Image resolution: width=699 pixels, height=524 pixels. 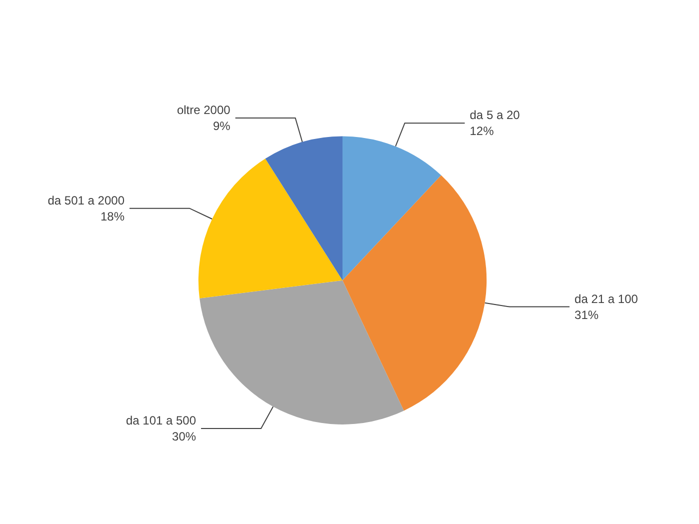 What do you see at coordinates (203, 109) in the screenshot?
I see `slice-label: oltre 2000` at bounding box center [203, 109].